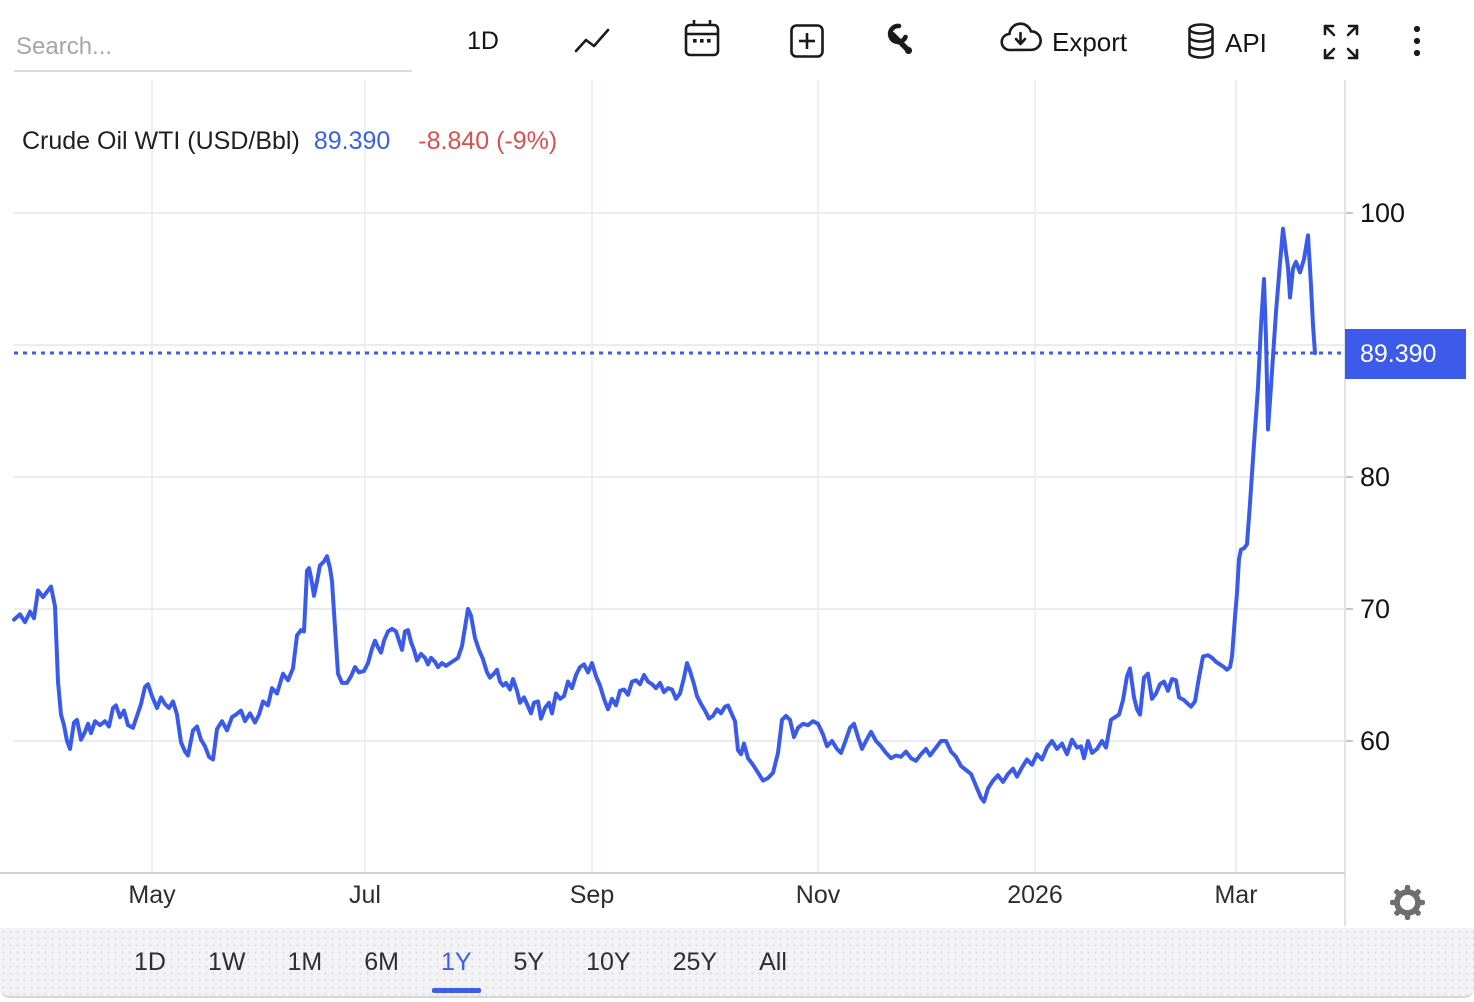 This screenshot has height=1002, width=1474. Describe the element at coordinates (483, 41) in the screenshot. I see `interval-button: 1D` at that location.